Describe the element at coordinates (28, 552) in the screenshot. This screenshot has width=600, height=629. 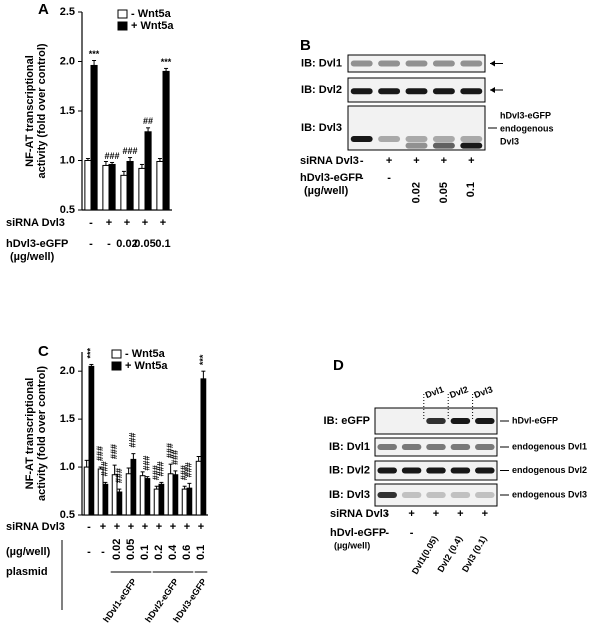
I see `row-label: (µg/well)` at that location.